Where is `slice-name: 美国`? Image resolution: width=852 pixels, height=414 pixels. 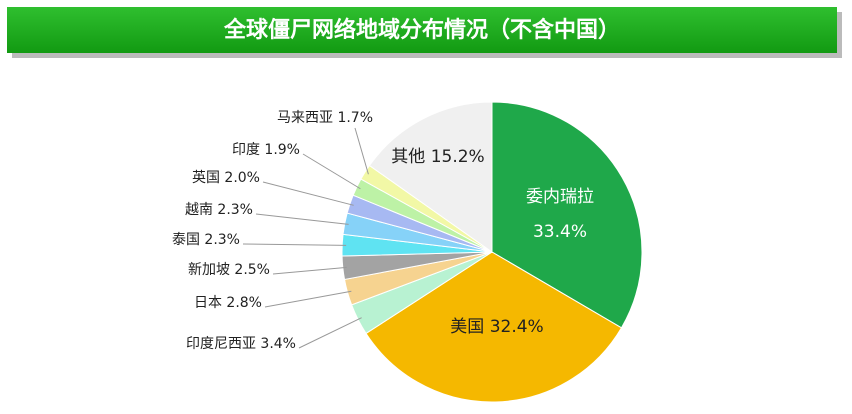
slice-name: 美国 is located at coordinates (467, 327).